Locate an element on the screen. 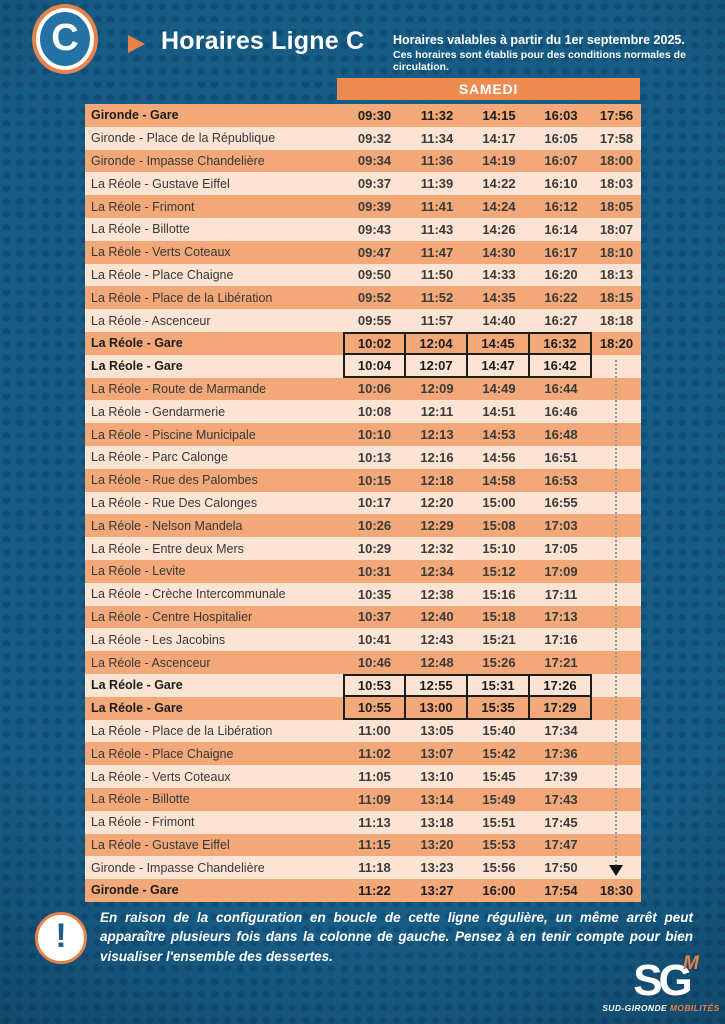 The height and width of the screenshot is (1024, 725). time-cell: 13:00 is located at coordinates (437, 708).